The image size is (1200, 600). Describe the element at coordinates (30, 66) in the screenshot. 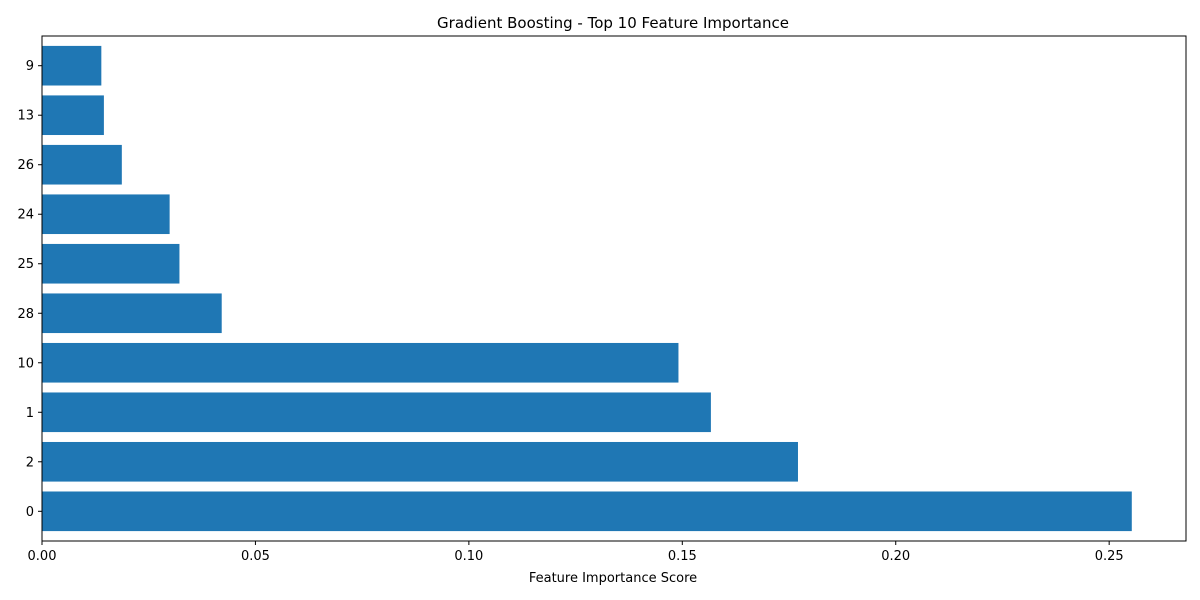

I see `y-tick-label: 9` at that location.